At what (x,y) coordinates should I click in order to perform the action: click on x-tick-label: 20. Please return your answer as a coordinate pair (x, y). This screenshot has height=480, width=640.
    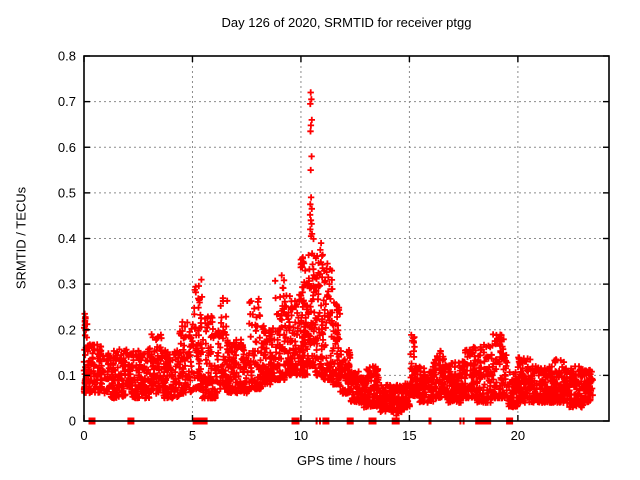
    Looking at the image, I should click on (518, 435).